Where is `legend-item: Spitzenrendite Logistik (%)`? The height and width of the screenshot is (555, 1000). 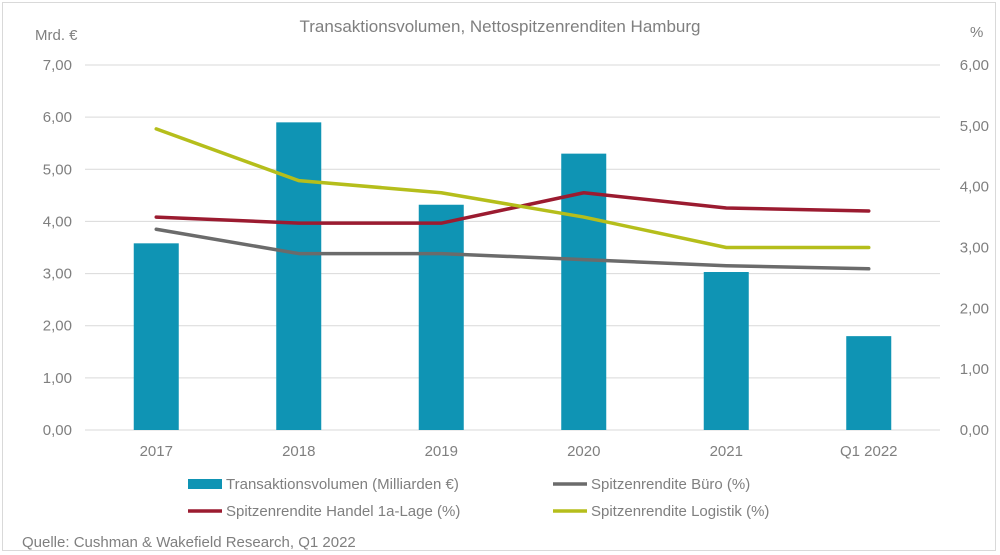
legend-item: Spitzenrendite Logistik (%) is located at coordinates (661, 511).